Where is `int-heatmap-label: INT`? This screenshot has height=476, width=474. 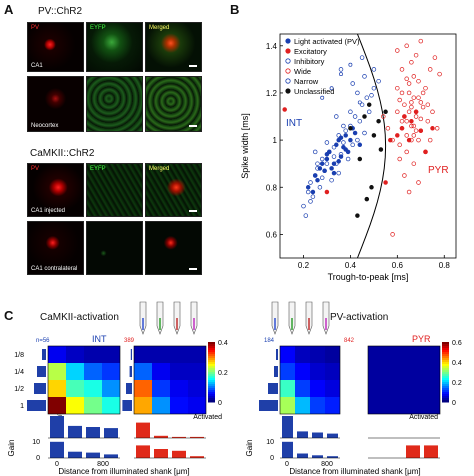 int-heatmap-label: INT is located at coordinates (99, 339).